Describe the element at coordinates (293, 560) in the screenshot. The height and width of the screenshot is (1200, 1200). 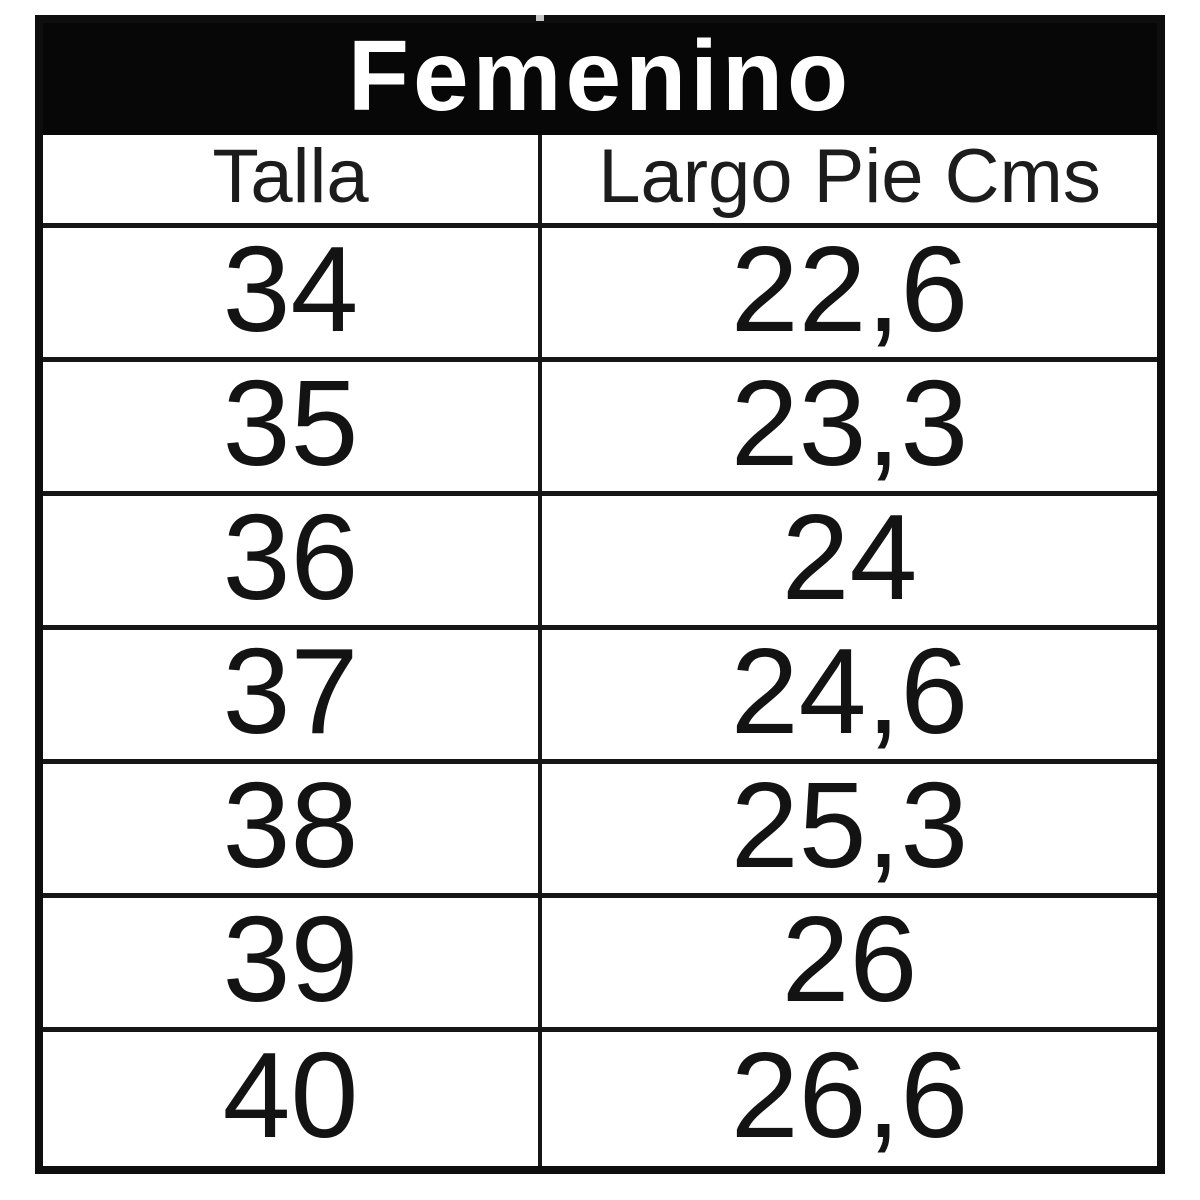
I see `cell-talla: 36` at that location.